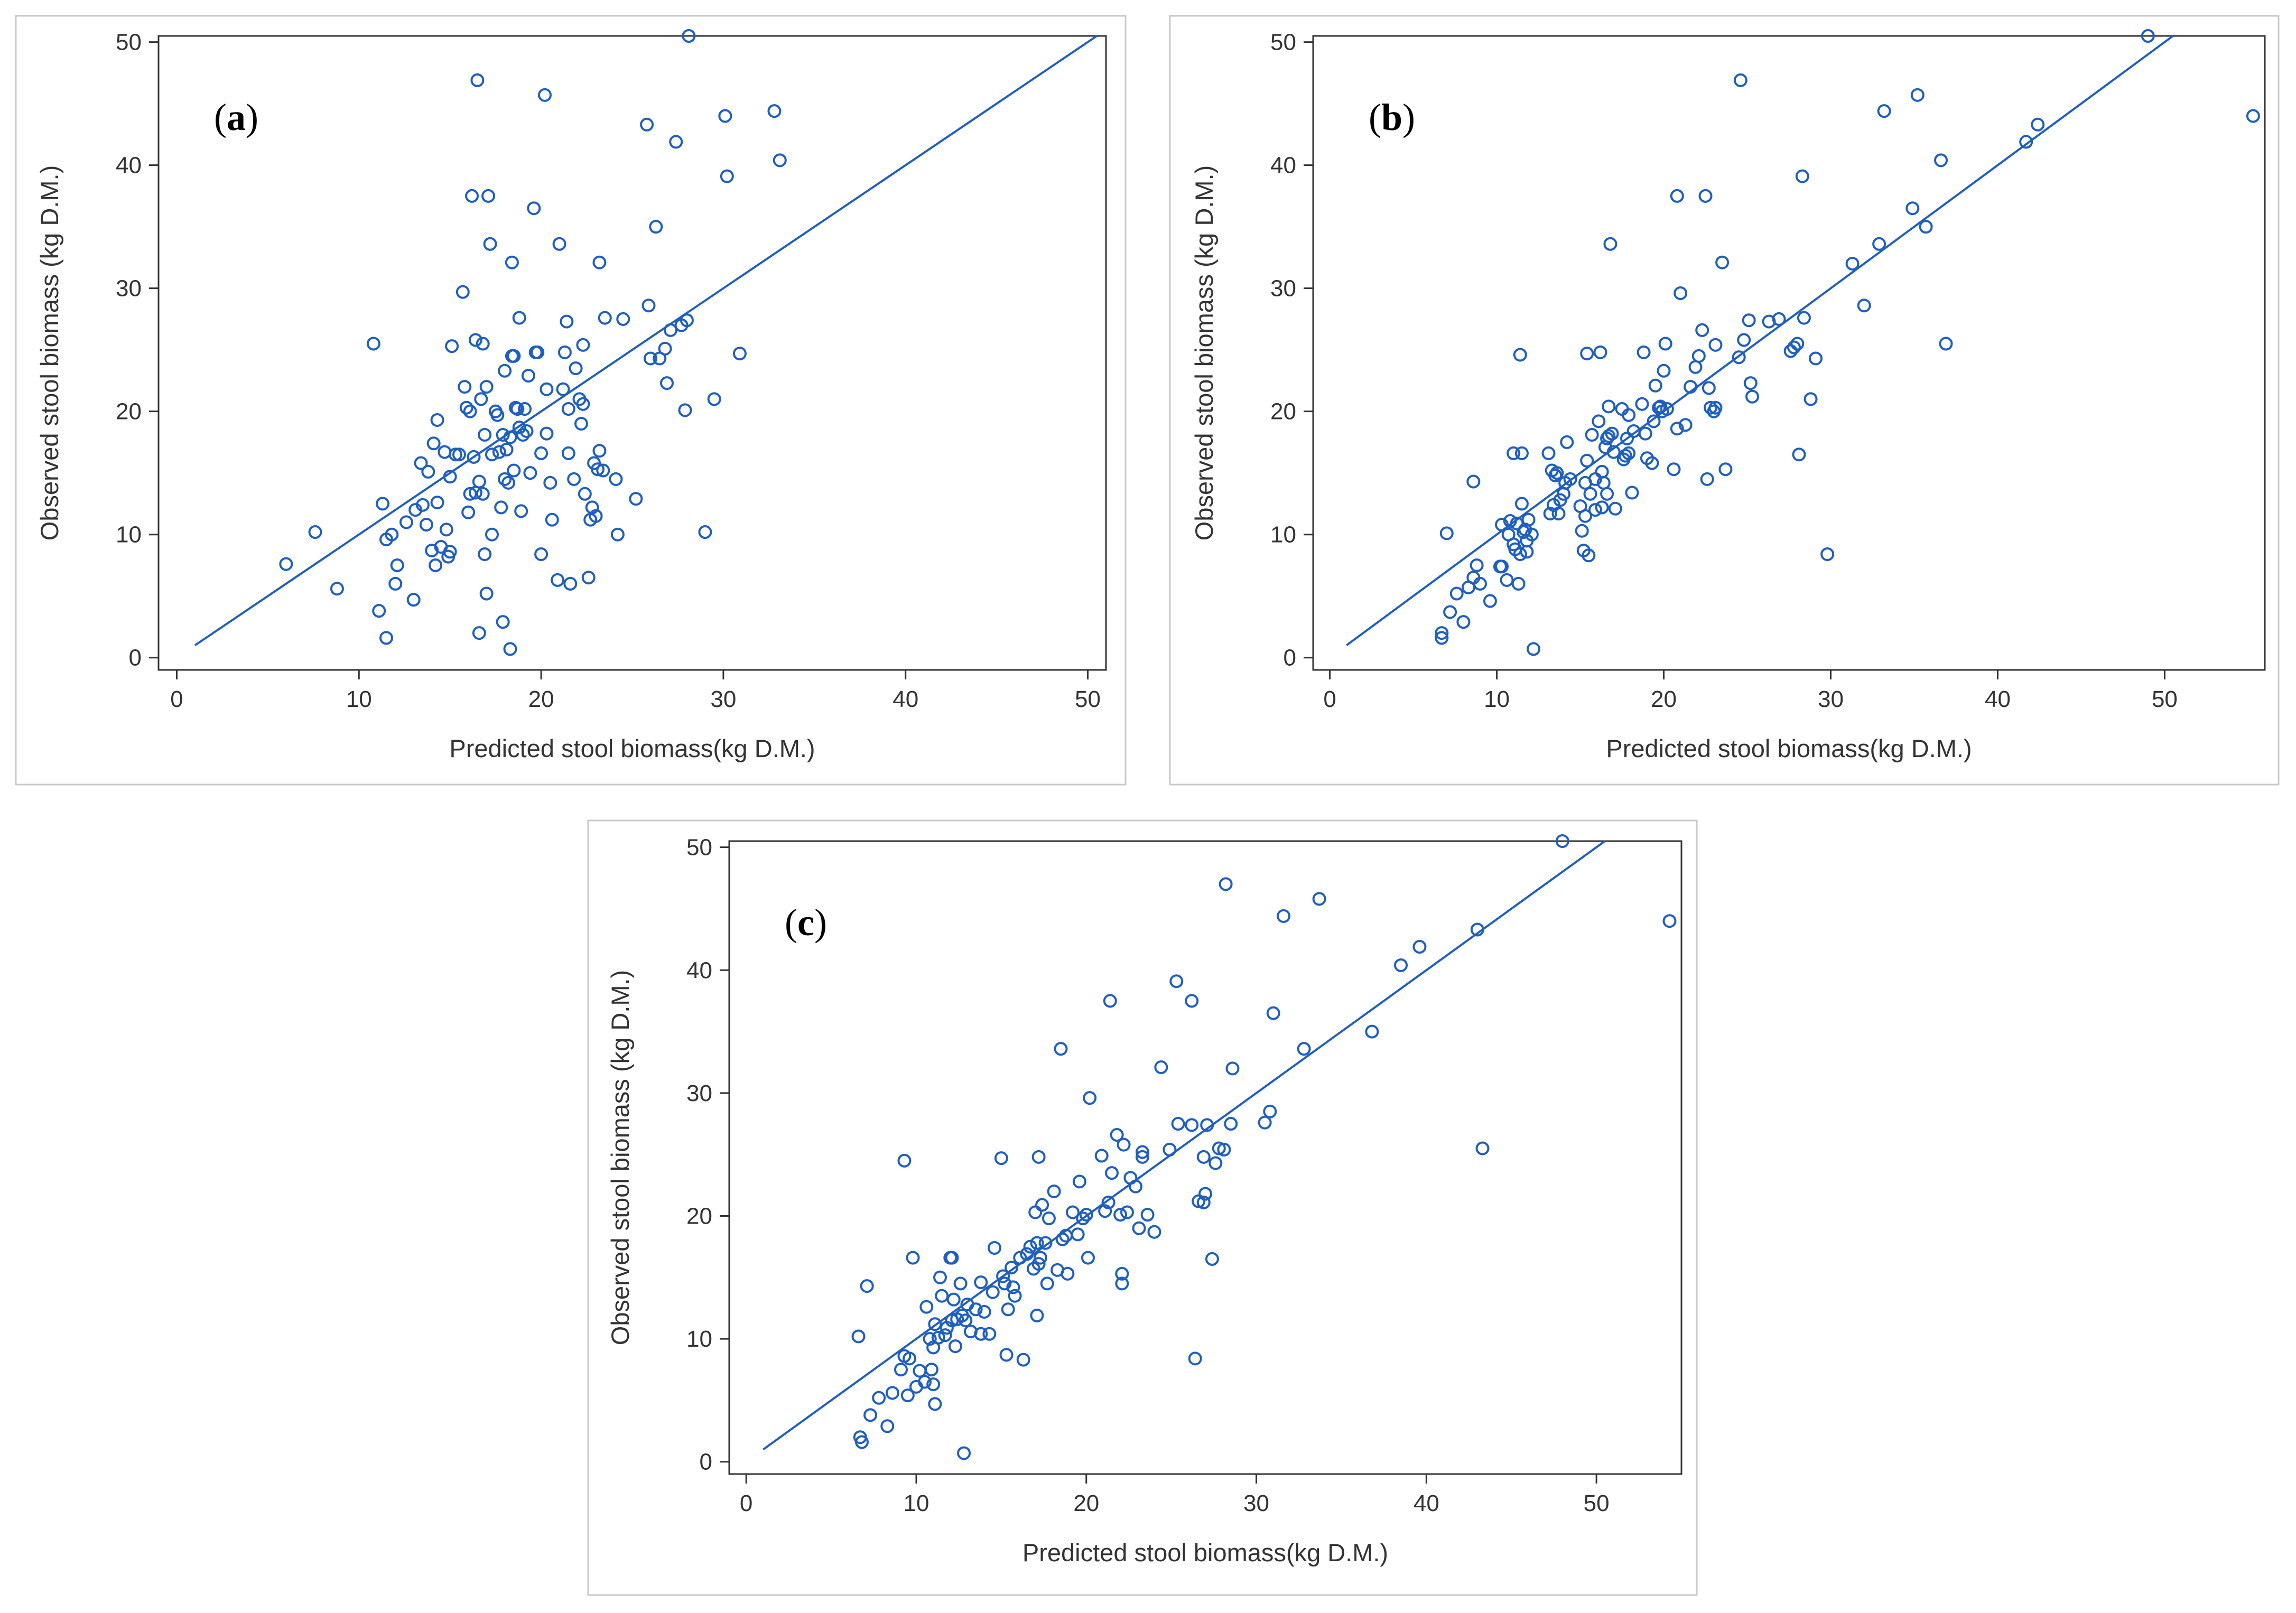  Describe the element at coordinates (805, 923) in the screenshot. I see `panel-letter: c` at that location.